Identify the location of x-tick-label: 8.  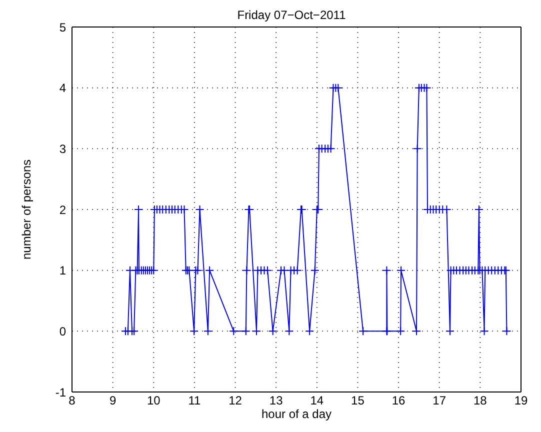
(72, 401).